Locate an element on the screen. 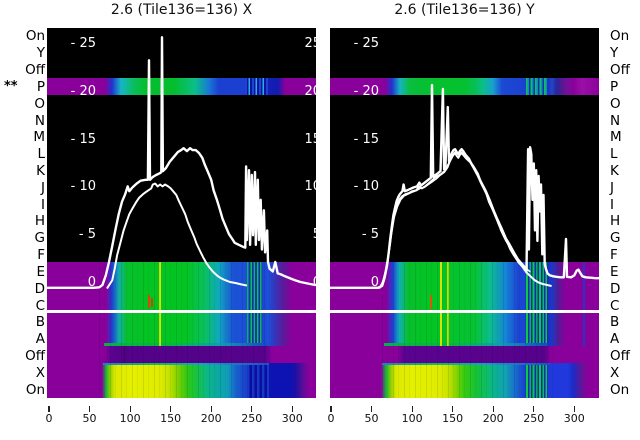 The height and width of the screenshot is (440, 640). row-label-right: A is located at coordinates (615, 339).